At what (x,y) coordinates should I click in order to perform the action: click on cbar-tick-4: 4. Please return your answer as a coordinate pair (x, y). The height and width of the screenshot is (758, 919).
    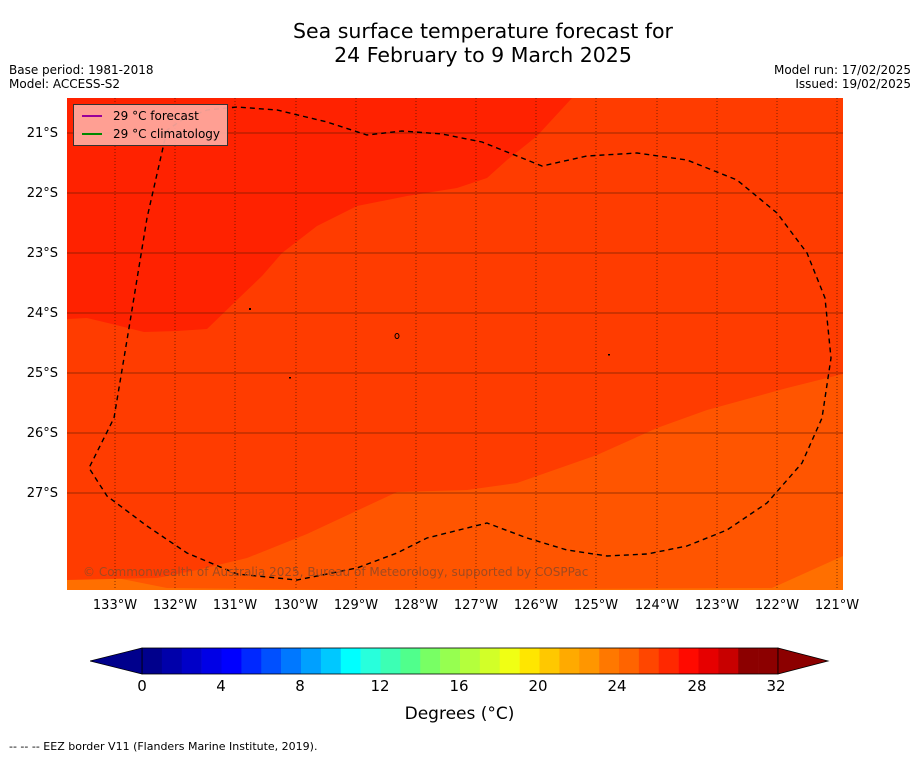
    Looking at the image, I should click on (221, 686).